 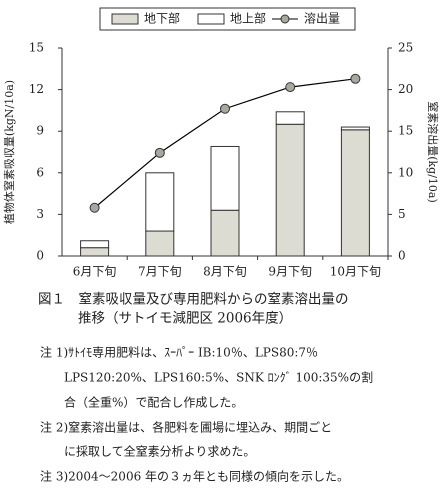 I want to click on note-line: LPS120:20%、LPS160:5%、SNK ﾛﾝｸﾞ 100:35%の割, so click(x=218, y=377).